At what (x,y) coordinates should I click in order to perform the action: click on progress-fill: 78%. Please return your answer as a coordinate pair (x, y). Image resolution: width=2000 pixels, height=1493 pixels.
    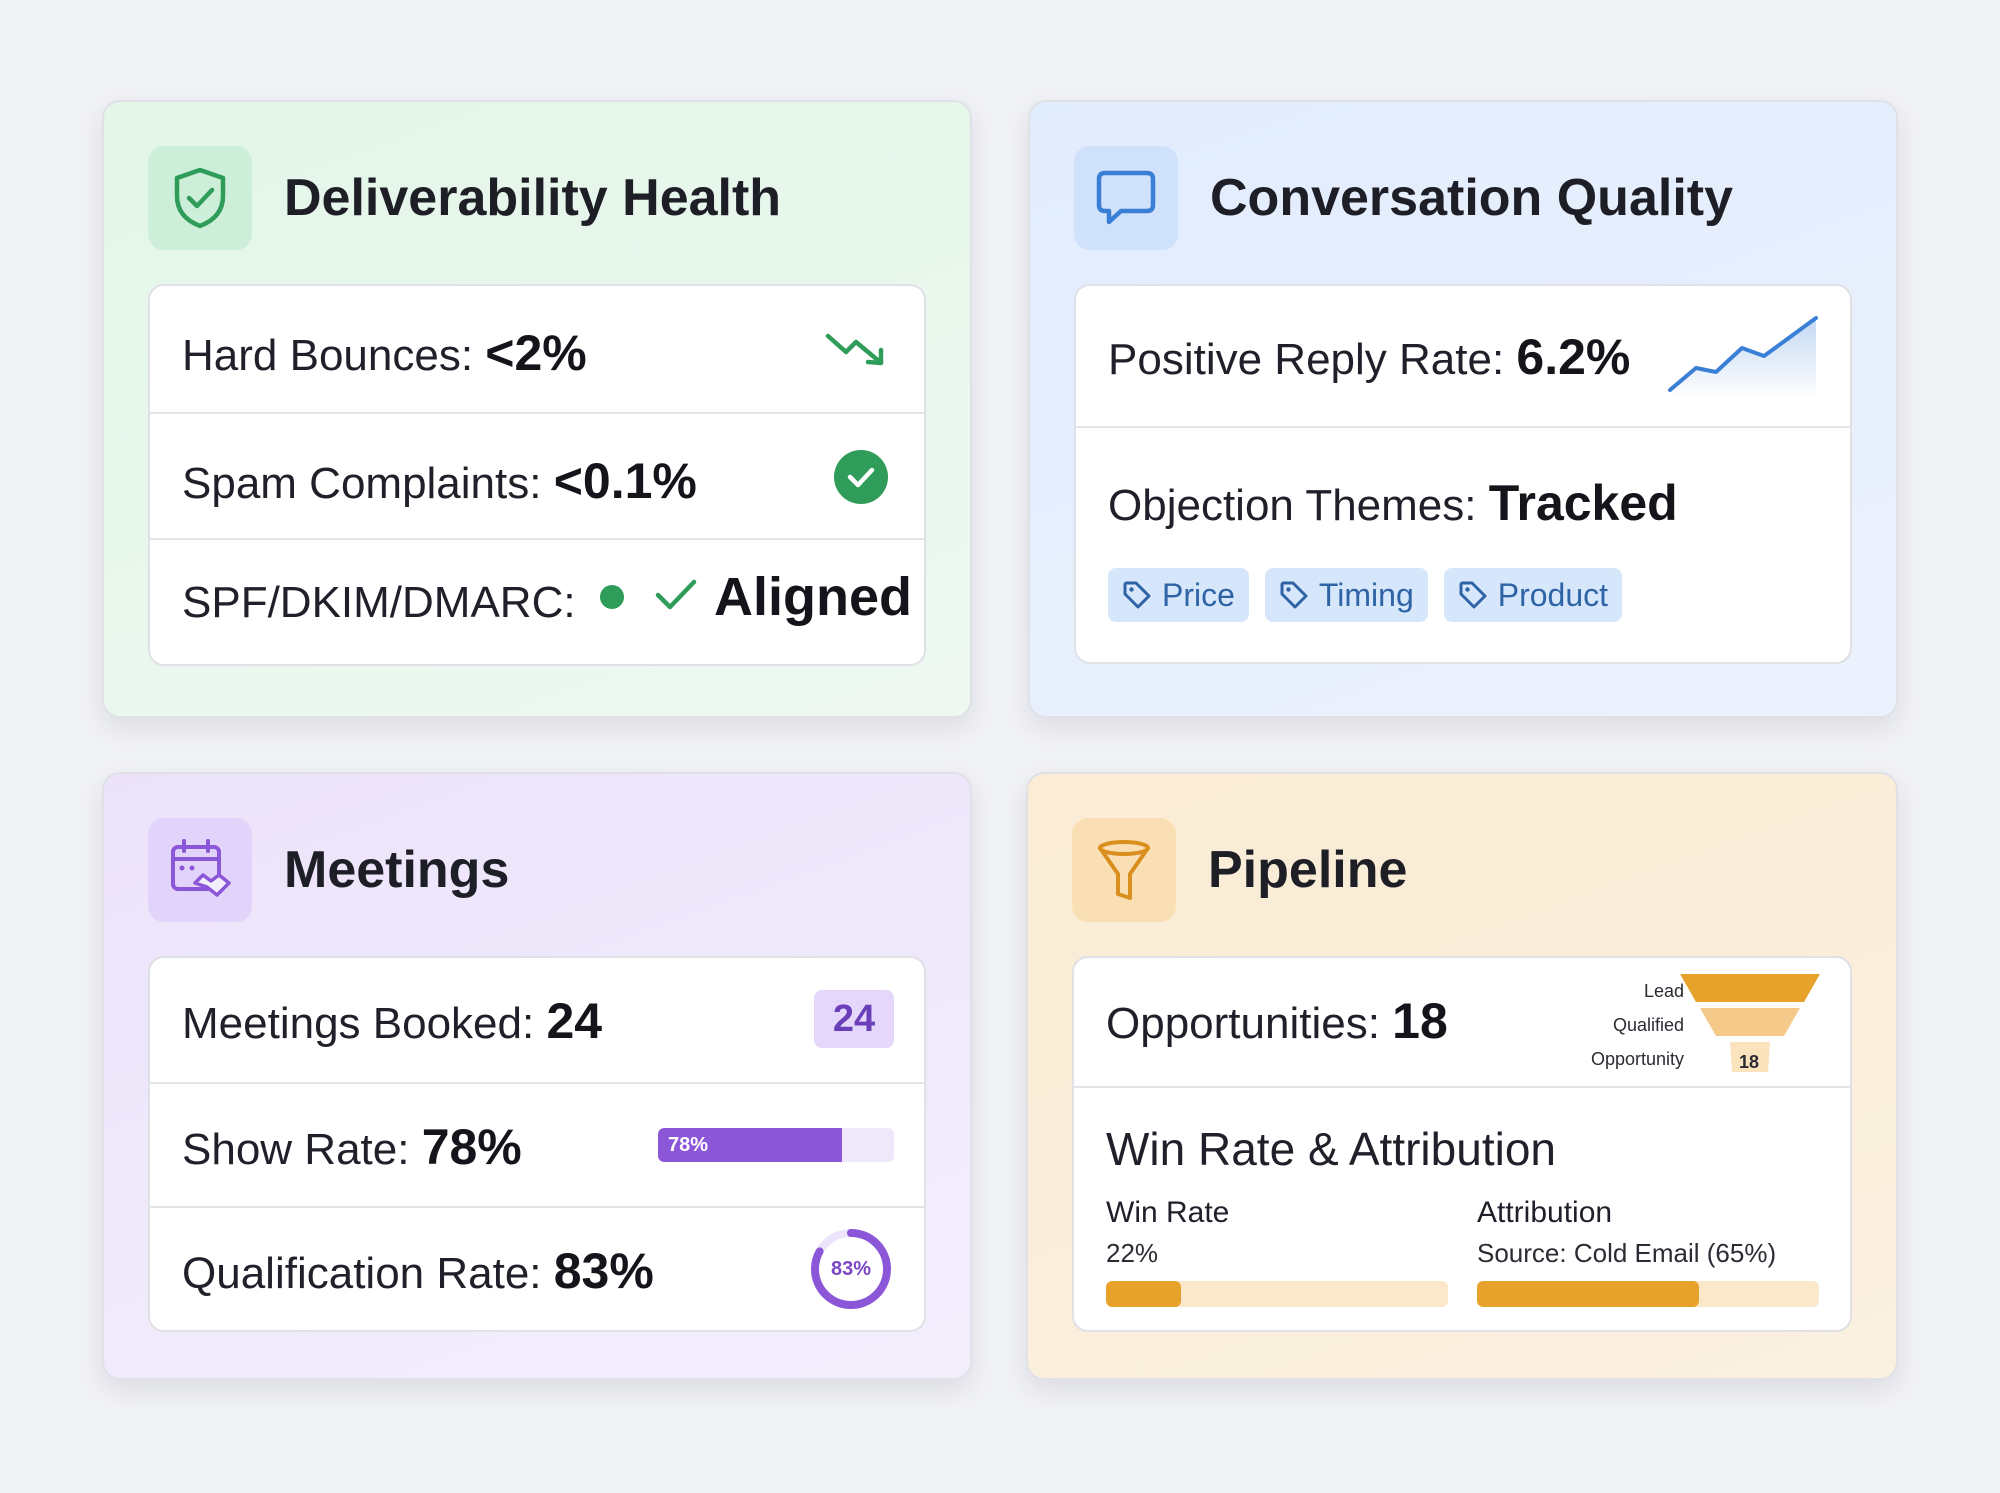
    Looking at the image, I should click on (750, 1145).